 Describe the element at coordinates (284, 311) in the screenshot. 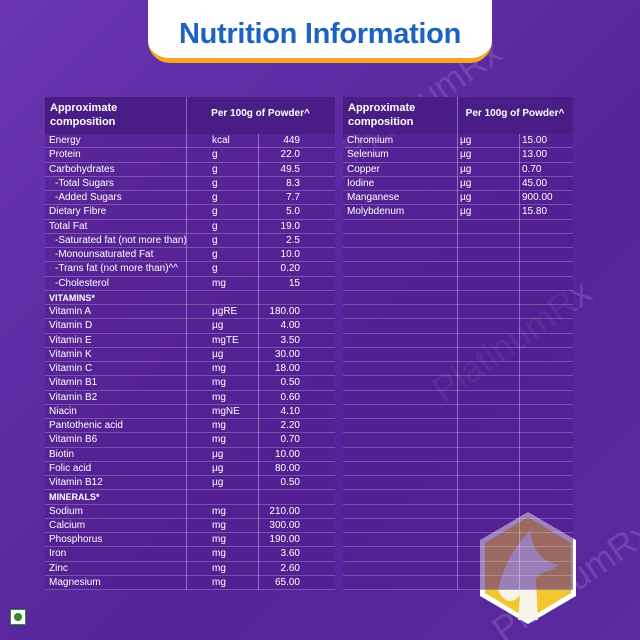

I see `value: 180.00` at that location.